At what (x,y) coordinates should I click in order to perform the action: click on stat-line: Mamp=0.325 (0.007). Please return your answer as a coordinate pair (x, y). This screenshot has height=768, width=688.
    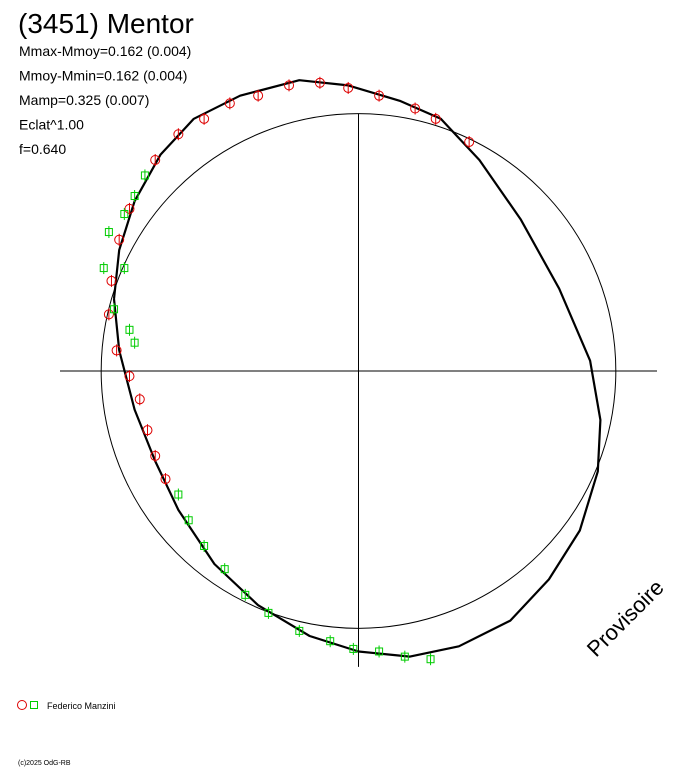
    Looking at the image, I should click on (84, 100).